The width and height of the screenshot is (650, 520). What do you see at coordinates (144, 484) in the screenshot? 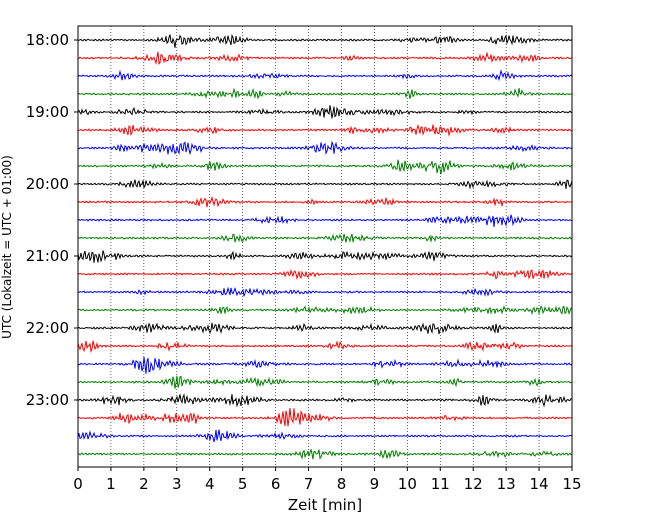
I see `x-tick-label: 2` at bounding box center [144, 484].